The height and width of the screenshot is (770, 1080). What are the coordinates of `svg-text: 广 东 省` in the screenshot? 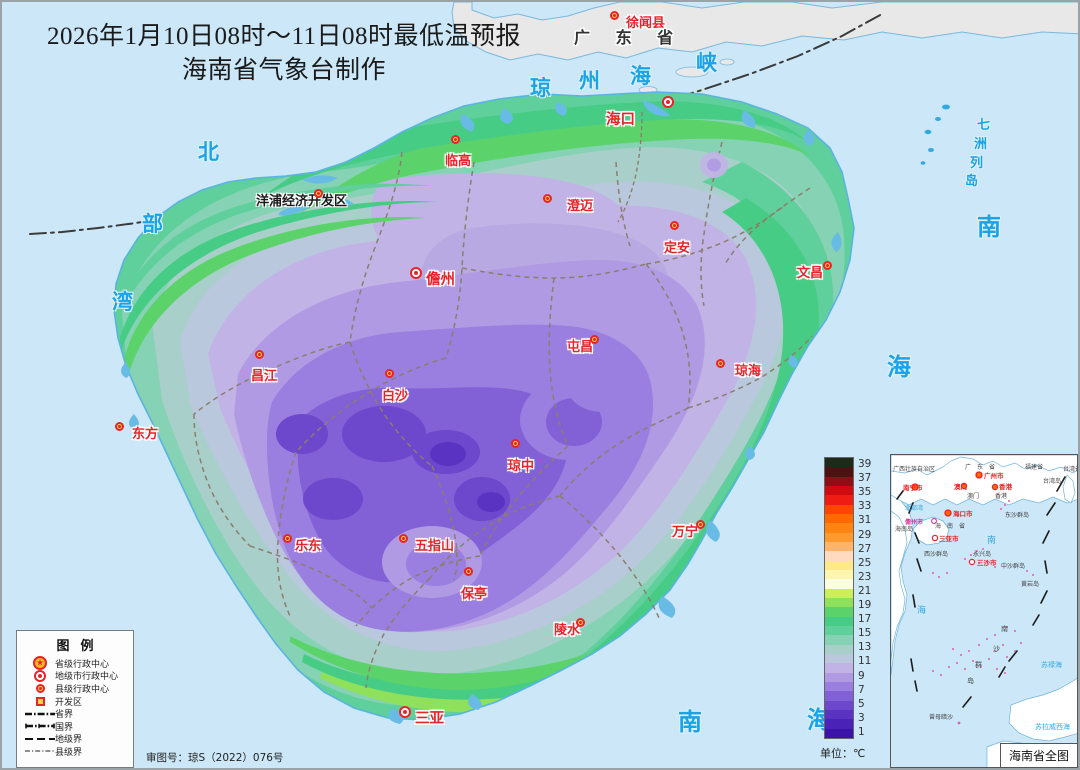 It's located at (980, 467).